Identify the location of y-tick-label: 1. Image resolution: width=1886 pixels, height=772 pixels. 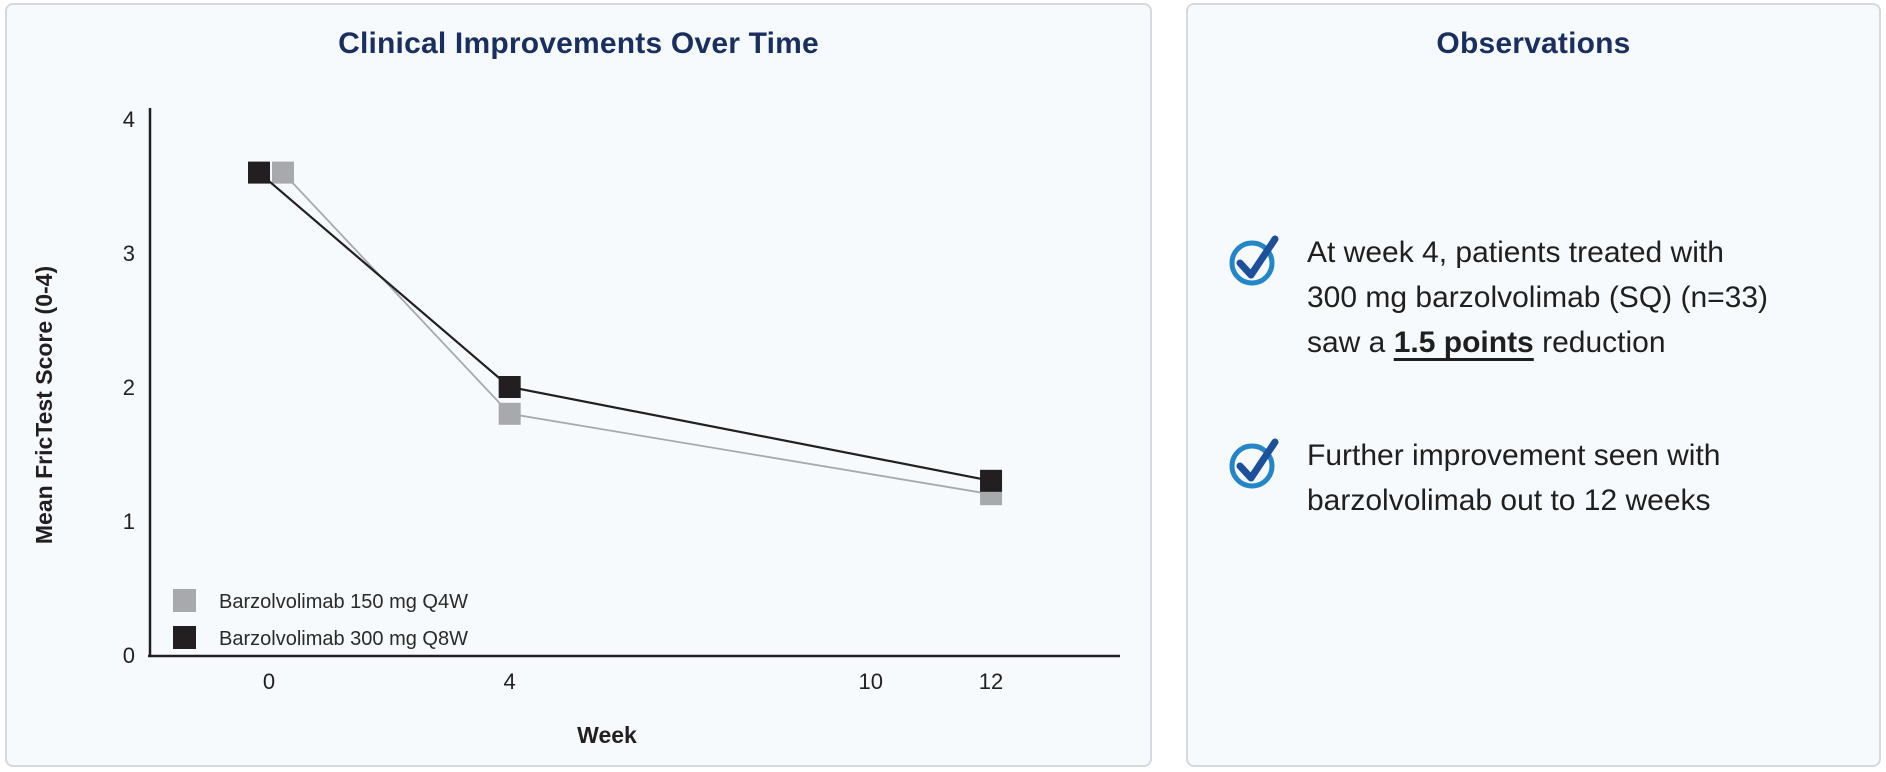
(129, 521).